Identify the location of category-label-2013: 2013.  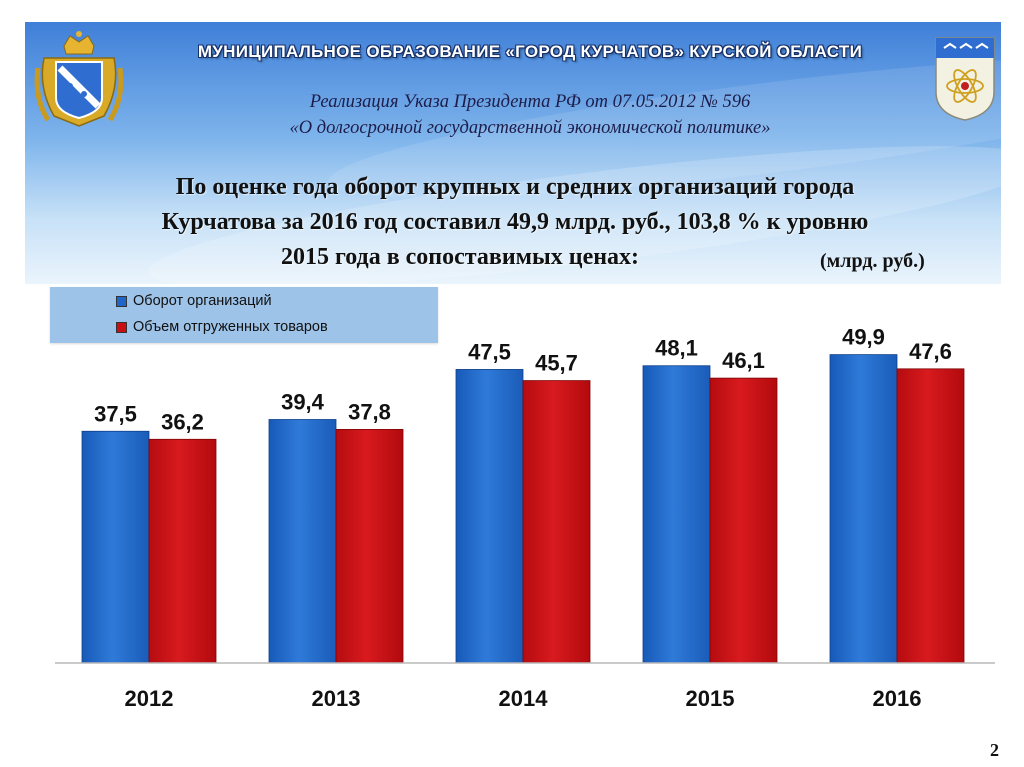
(336, 698).